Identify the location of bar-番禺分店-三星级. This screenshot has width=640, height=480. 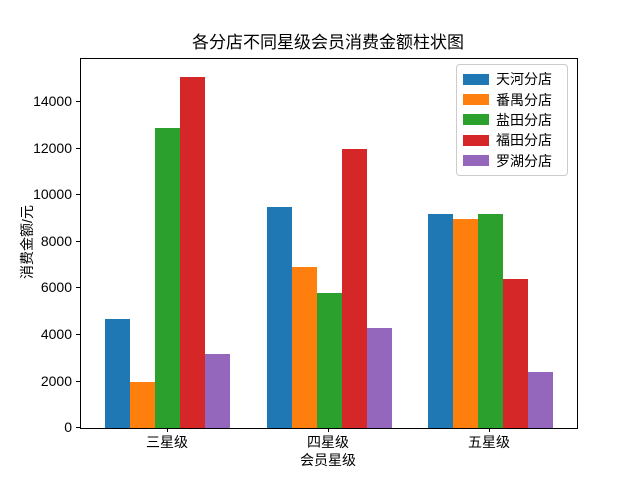
(143, 404).